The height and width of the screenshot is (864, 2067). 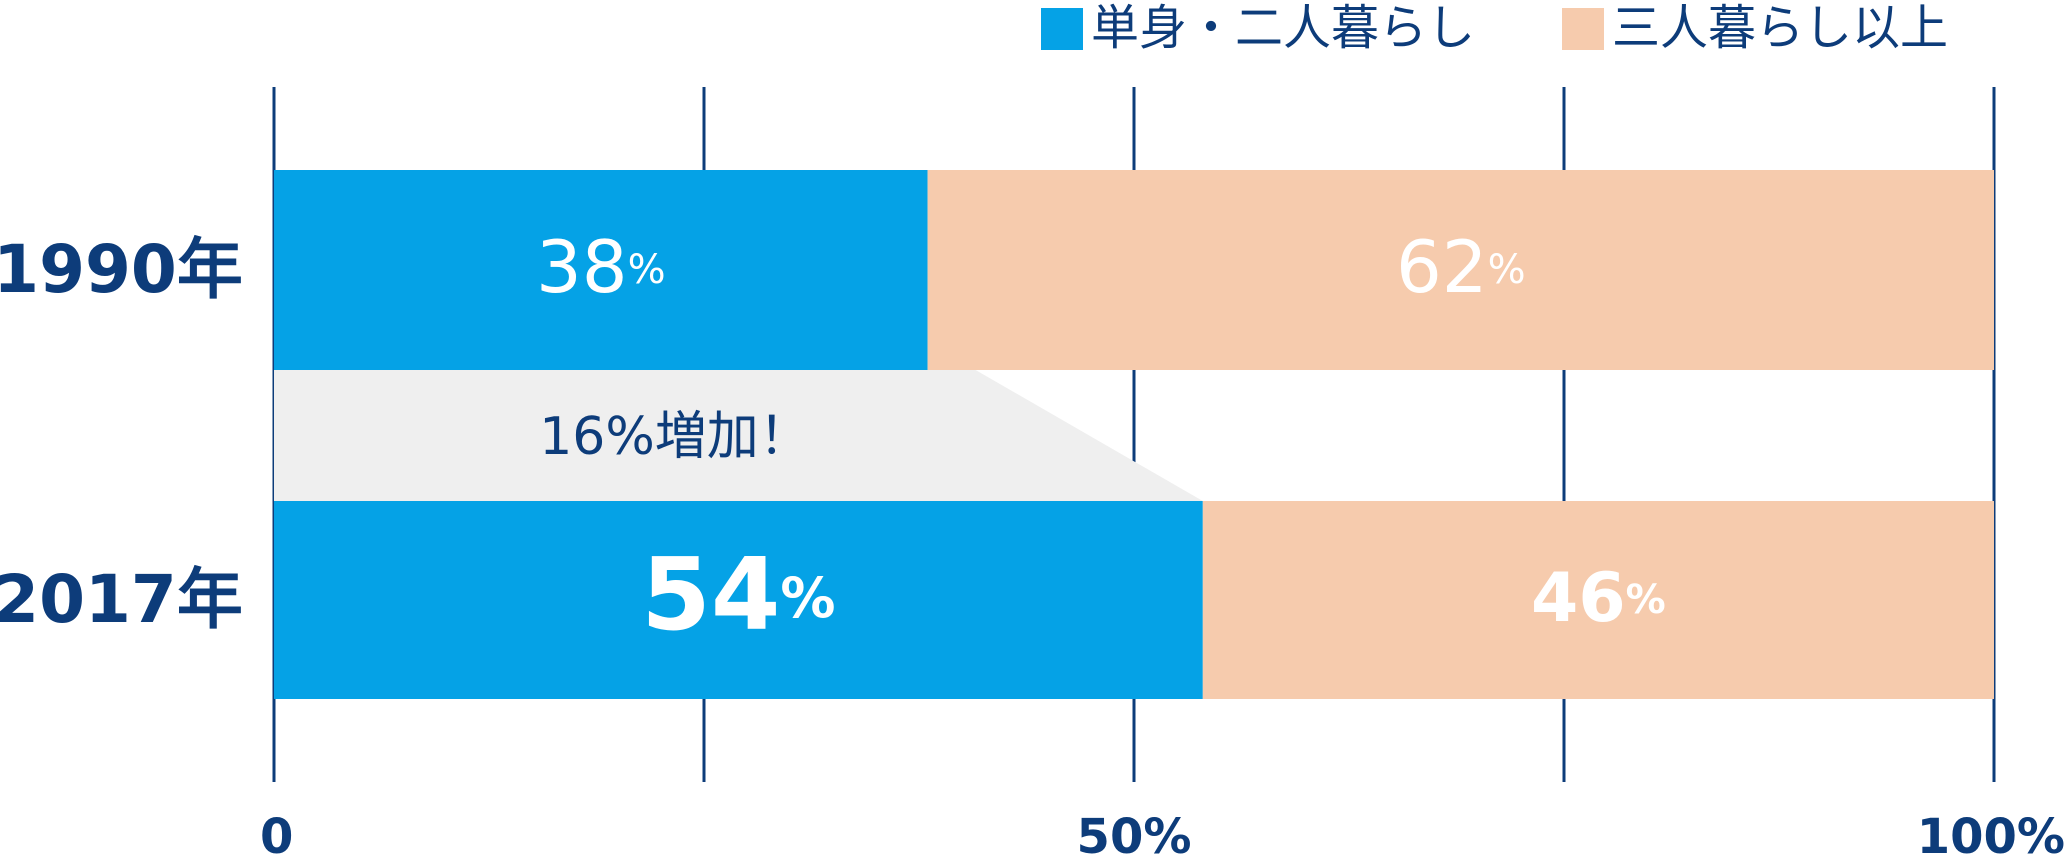 I want to click on y-tick-label: 1990年, so click(x=121, y=269).